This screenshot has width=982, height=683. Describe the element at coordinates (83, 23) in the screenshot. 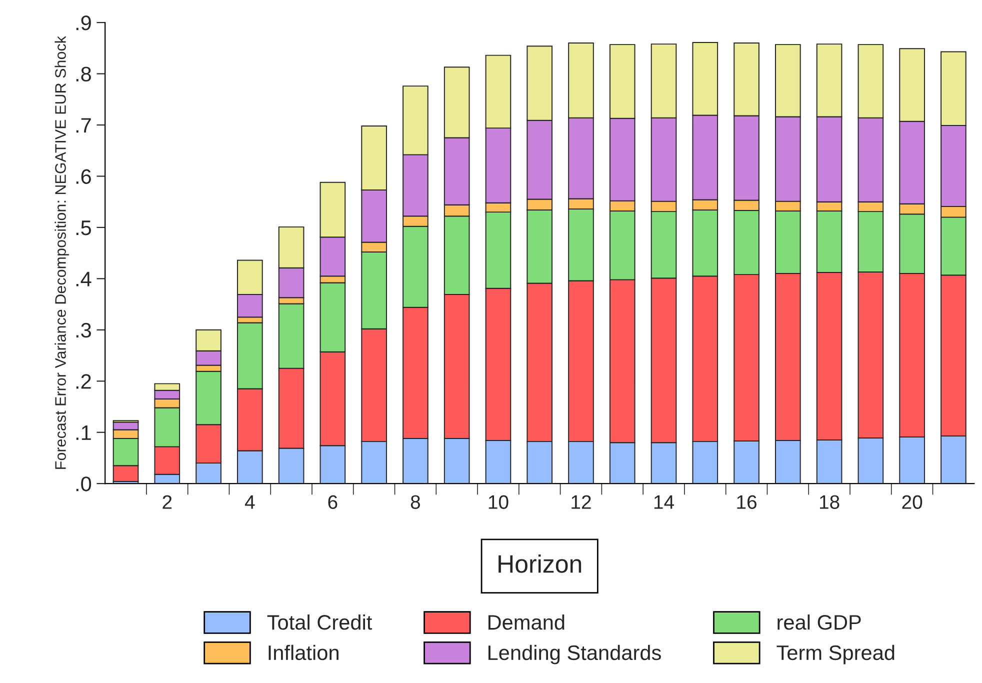

I see `y-tick-label: .9` at that location.